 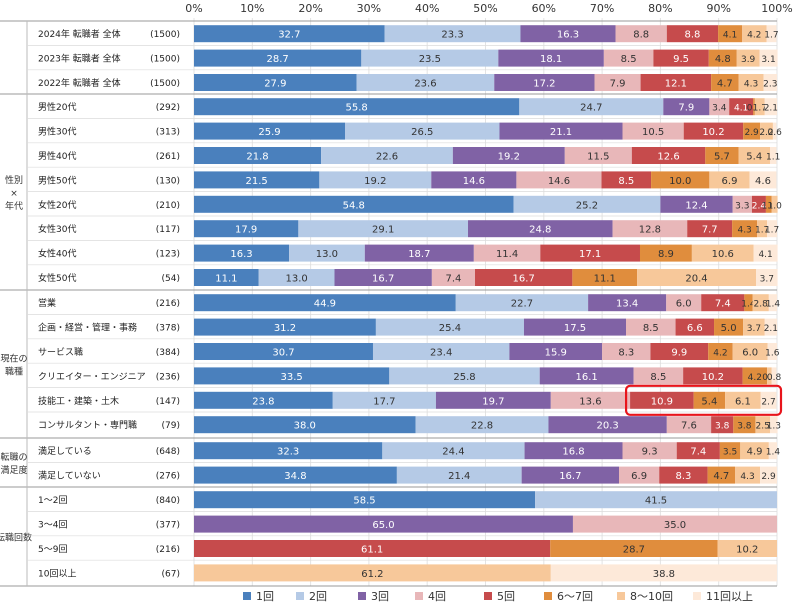 I want to click on bar-value-label: 1.3, so click(x=774, y=427).